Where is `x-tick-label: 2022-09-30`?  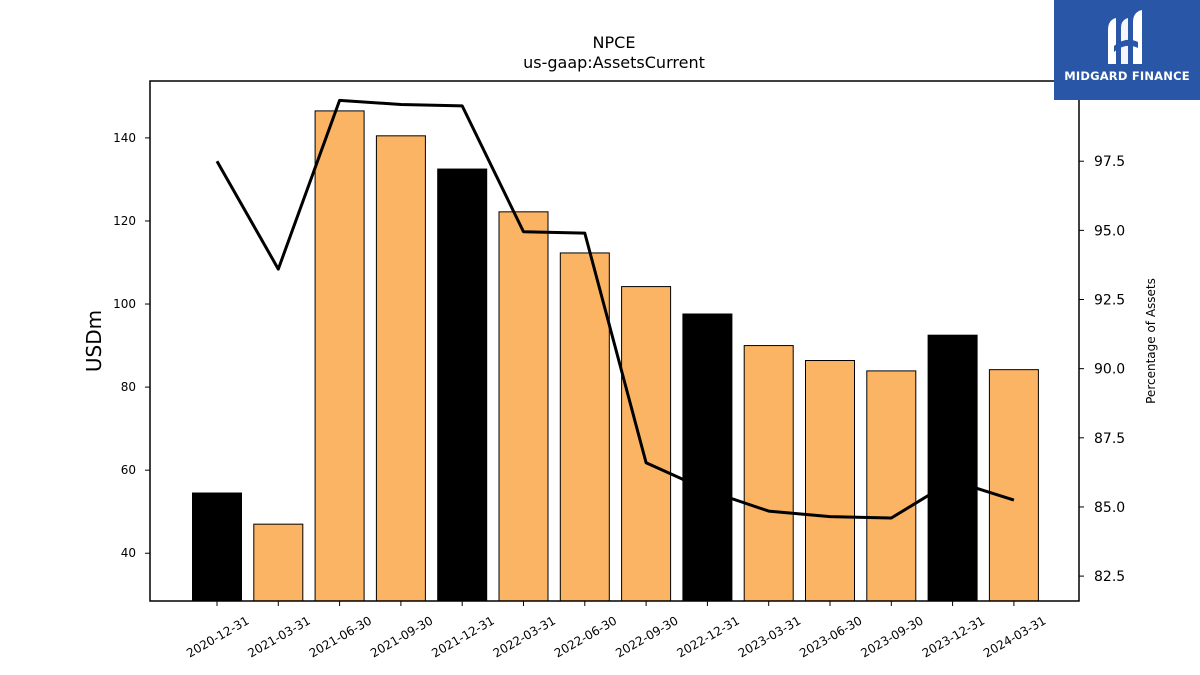 x-tick-label: 2022-09-30 is located at coordinates (646, 636).